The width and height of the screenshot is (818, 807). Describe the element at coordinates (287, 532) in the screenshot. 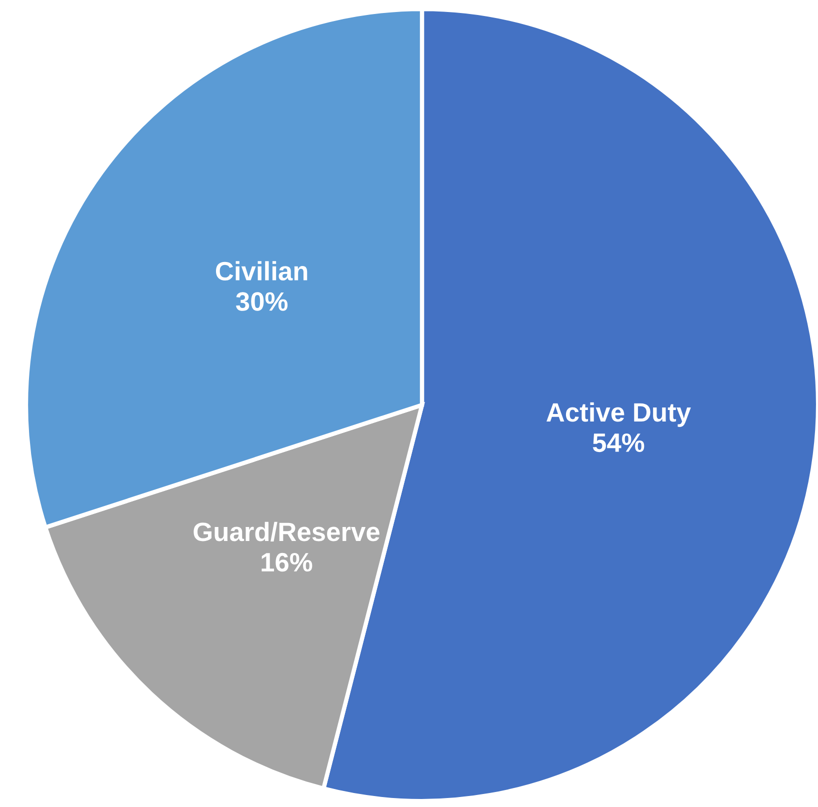

I see `slice-label: Guard/Reserve` at that location.